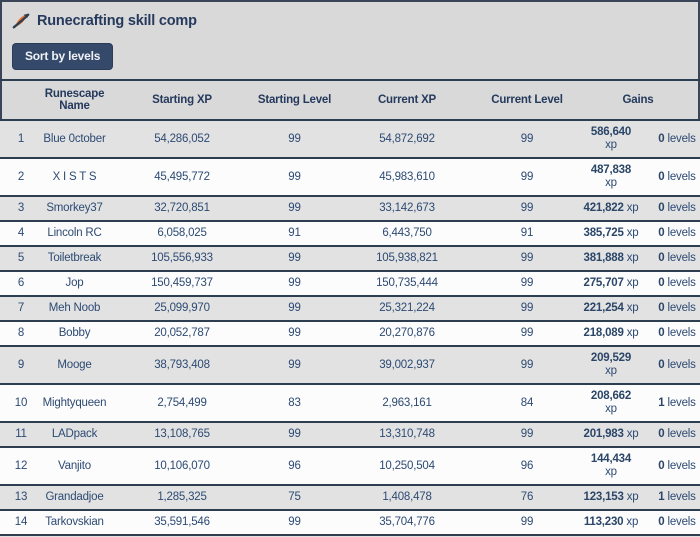  Describe the element at coordinates (407, 309) in the screenshot. I see `row-current-xp: 25,321,224` at that location.